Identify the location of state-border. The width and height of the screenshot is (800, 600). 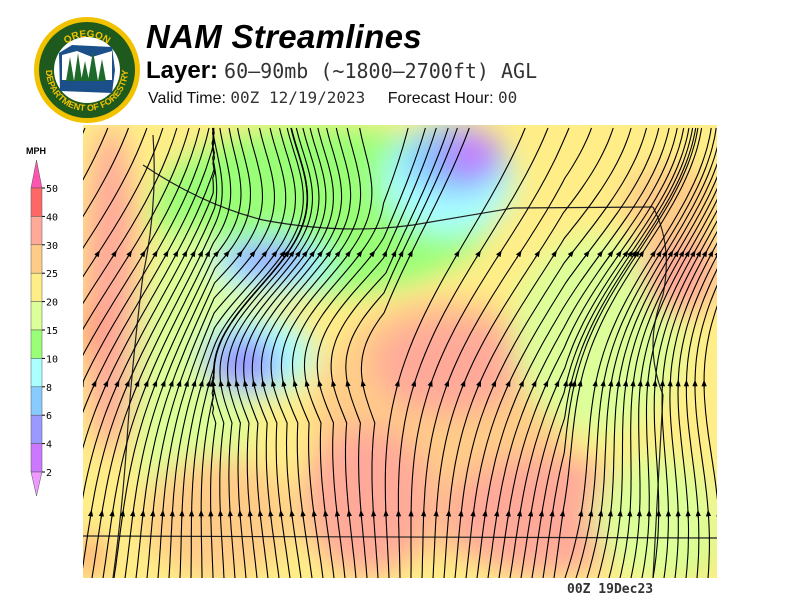
(400, 537).